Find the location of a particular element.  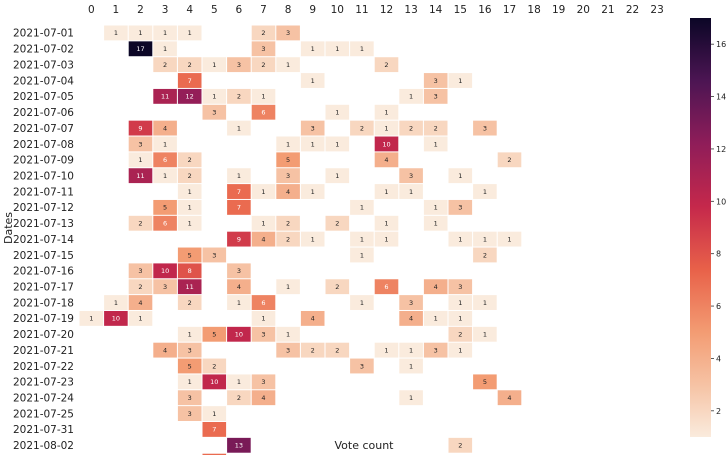

y-tick-label: 2021-07-19 is located at coordinates (43, 319).